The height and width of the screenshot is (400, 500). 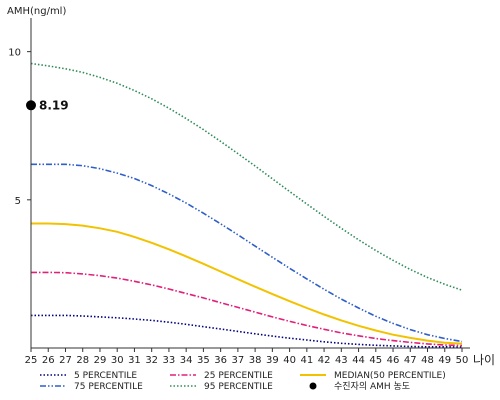 I want to click on y-axis-label: AMH(ng/ml), so click(x=36, y=11).